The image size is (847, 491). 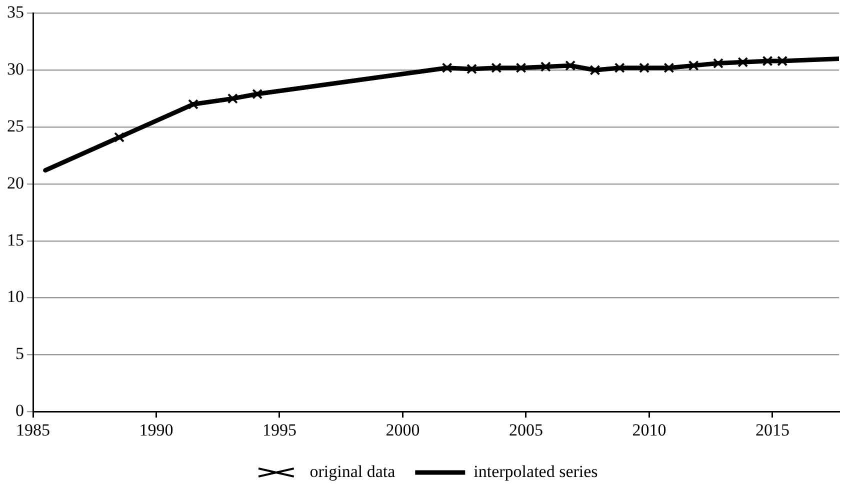 I want to click on x-tick-label: 1985, so click(x=33, y=430).